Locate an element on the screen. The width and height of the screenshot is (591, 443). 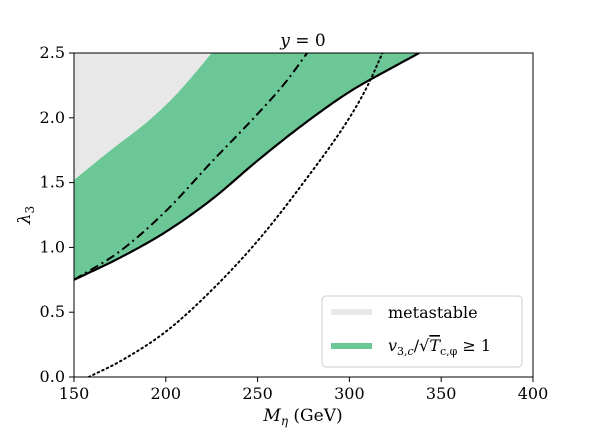
y-tick-label: 0.5 is located at coordinates (52, 311).